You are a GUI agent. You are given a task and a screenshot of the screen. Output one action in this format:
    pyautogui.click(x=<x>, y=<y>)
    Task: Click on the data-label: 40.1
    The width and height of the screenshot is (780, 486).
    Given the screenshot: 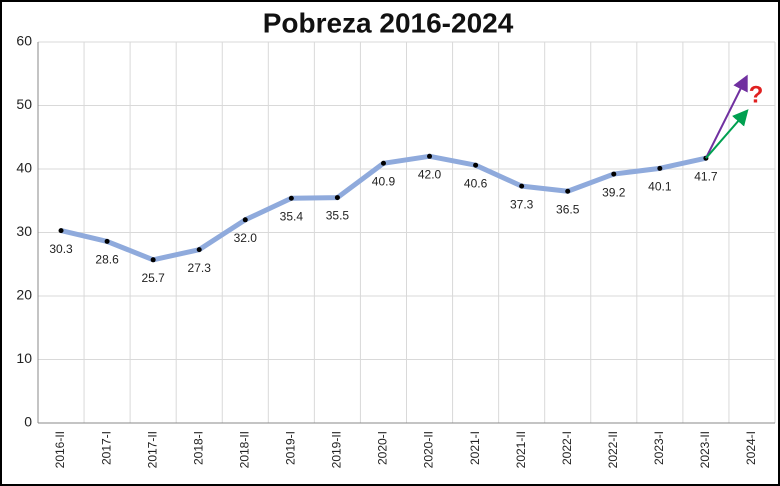 What is the action you would take?
    pyautogui.click(x=660, y=187)
    